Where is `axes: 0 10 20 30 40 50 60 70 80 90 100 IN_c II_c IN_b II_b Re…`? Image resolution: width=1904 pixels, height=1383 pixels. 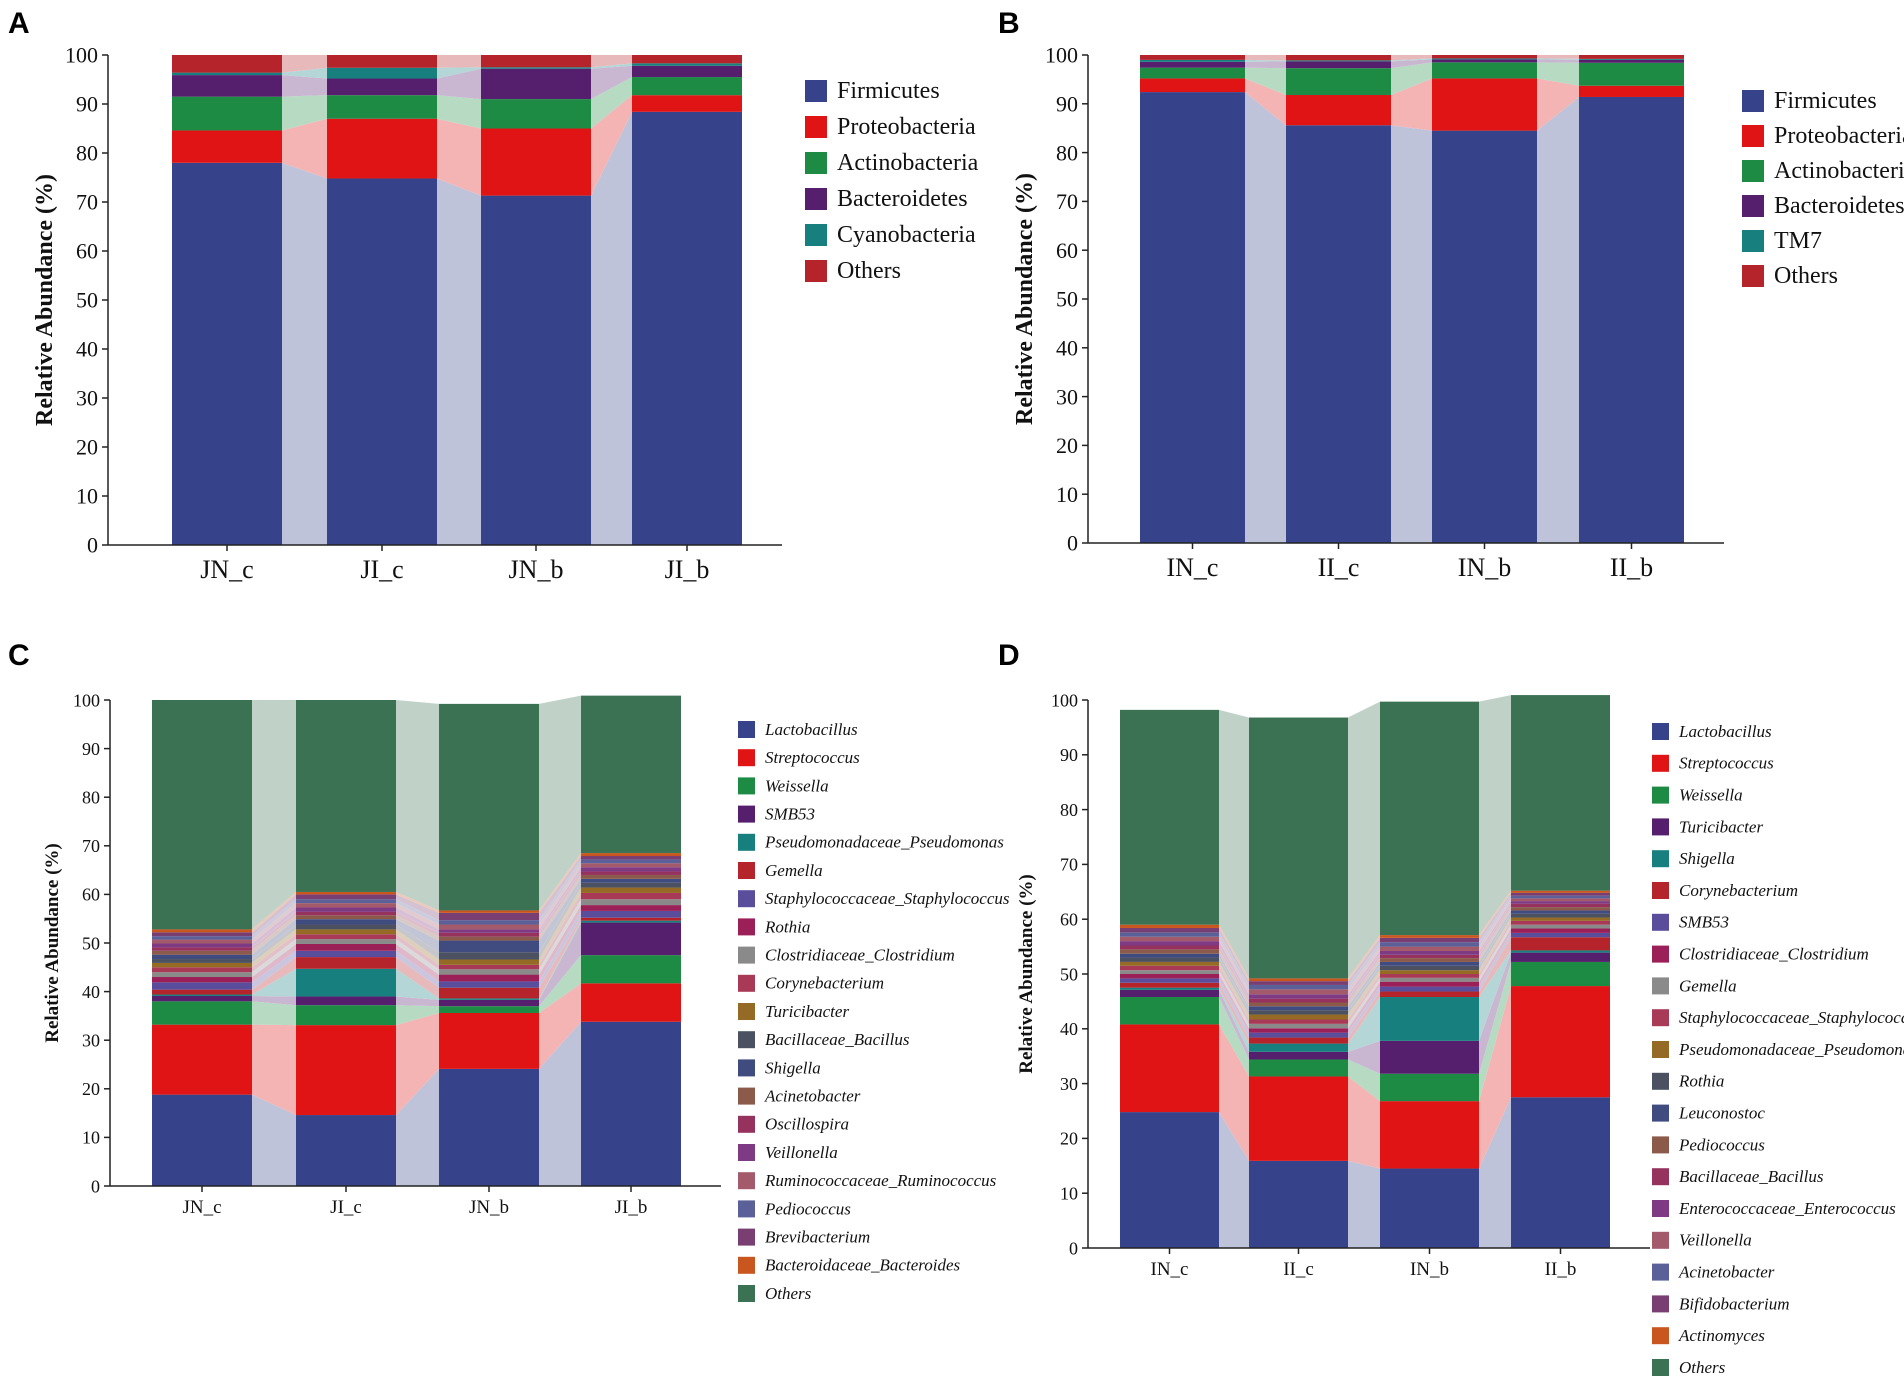
axes: 0 10 20 30 40 50 60 70 80 90 100 IN_c II_c IN_b II_b Re… is located at coordinates (1333, 985).